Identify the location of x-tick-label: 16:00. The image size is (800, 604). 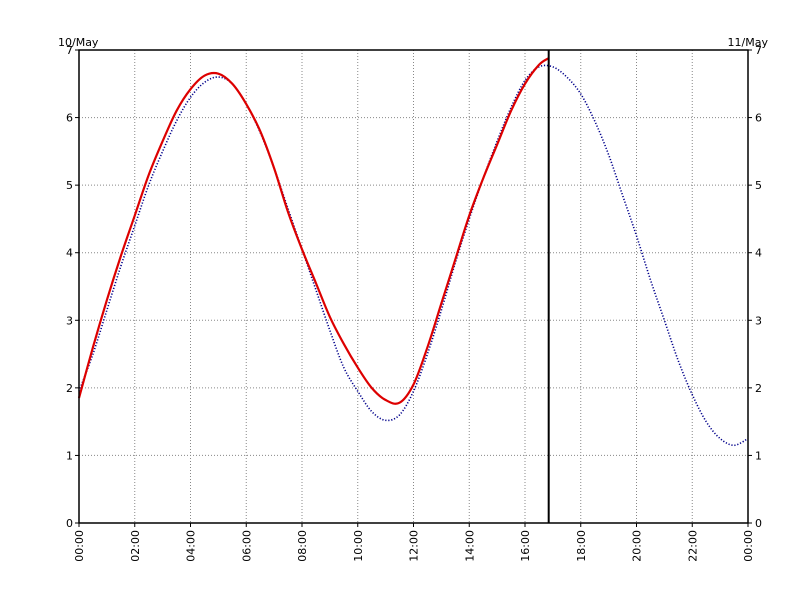
(525, 546).